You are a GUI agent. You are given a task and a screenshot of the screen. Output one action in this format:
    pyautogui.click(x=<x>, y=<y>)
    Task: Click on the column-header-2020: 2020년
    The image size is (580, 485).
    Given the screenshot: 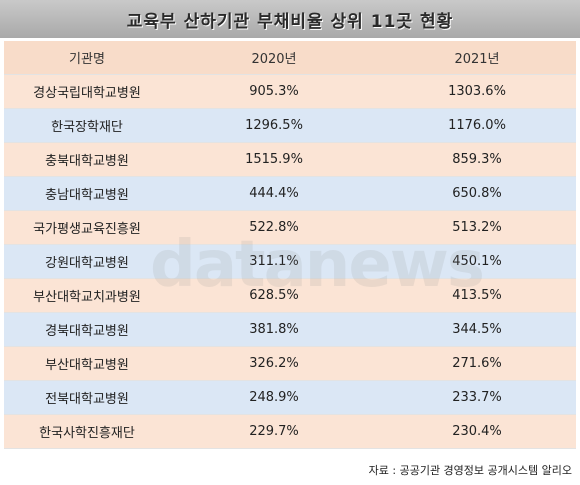 What is the action you would take?
    pyautogui.click(x=274, y=58)
    